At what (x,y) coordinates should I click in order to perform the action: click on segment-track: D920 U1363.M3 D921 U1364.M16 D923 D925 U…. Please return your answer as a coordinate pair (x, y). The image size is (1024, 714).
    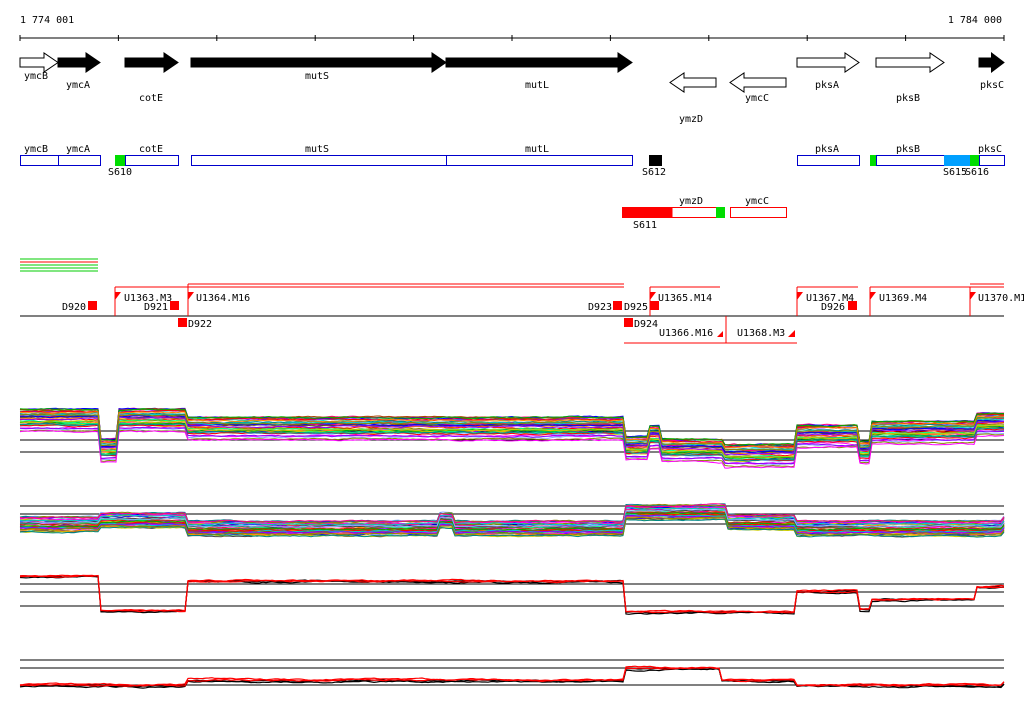
    Looking at the image, I should click on (522, 313).